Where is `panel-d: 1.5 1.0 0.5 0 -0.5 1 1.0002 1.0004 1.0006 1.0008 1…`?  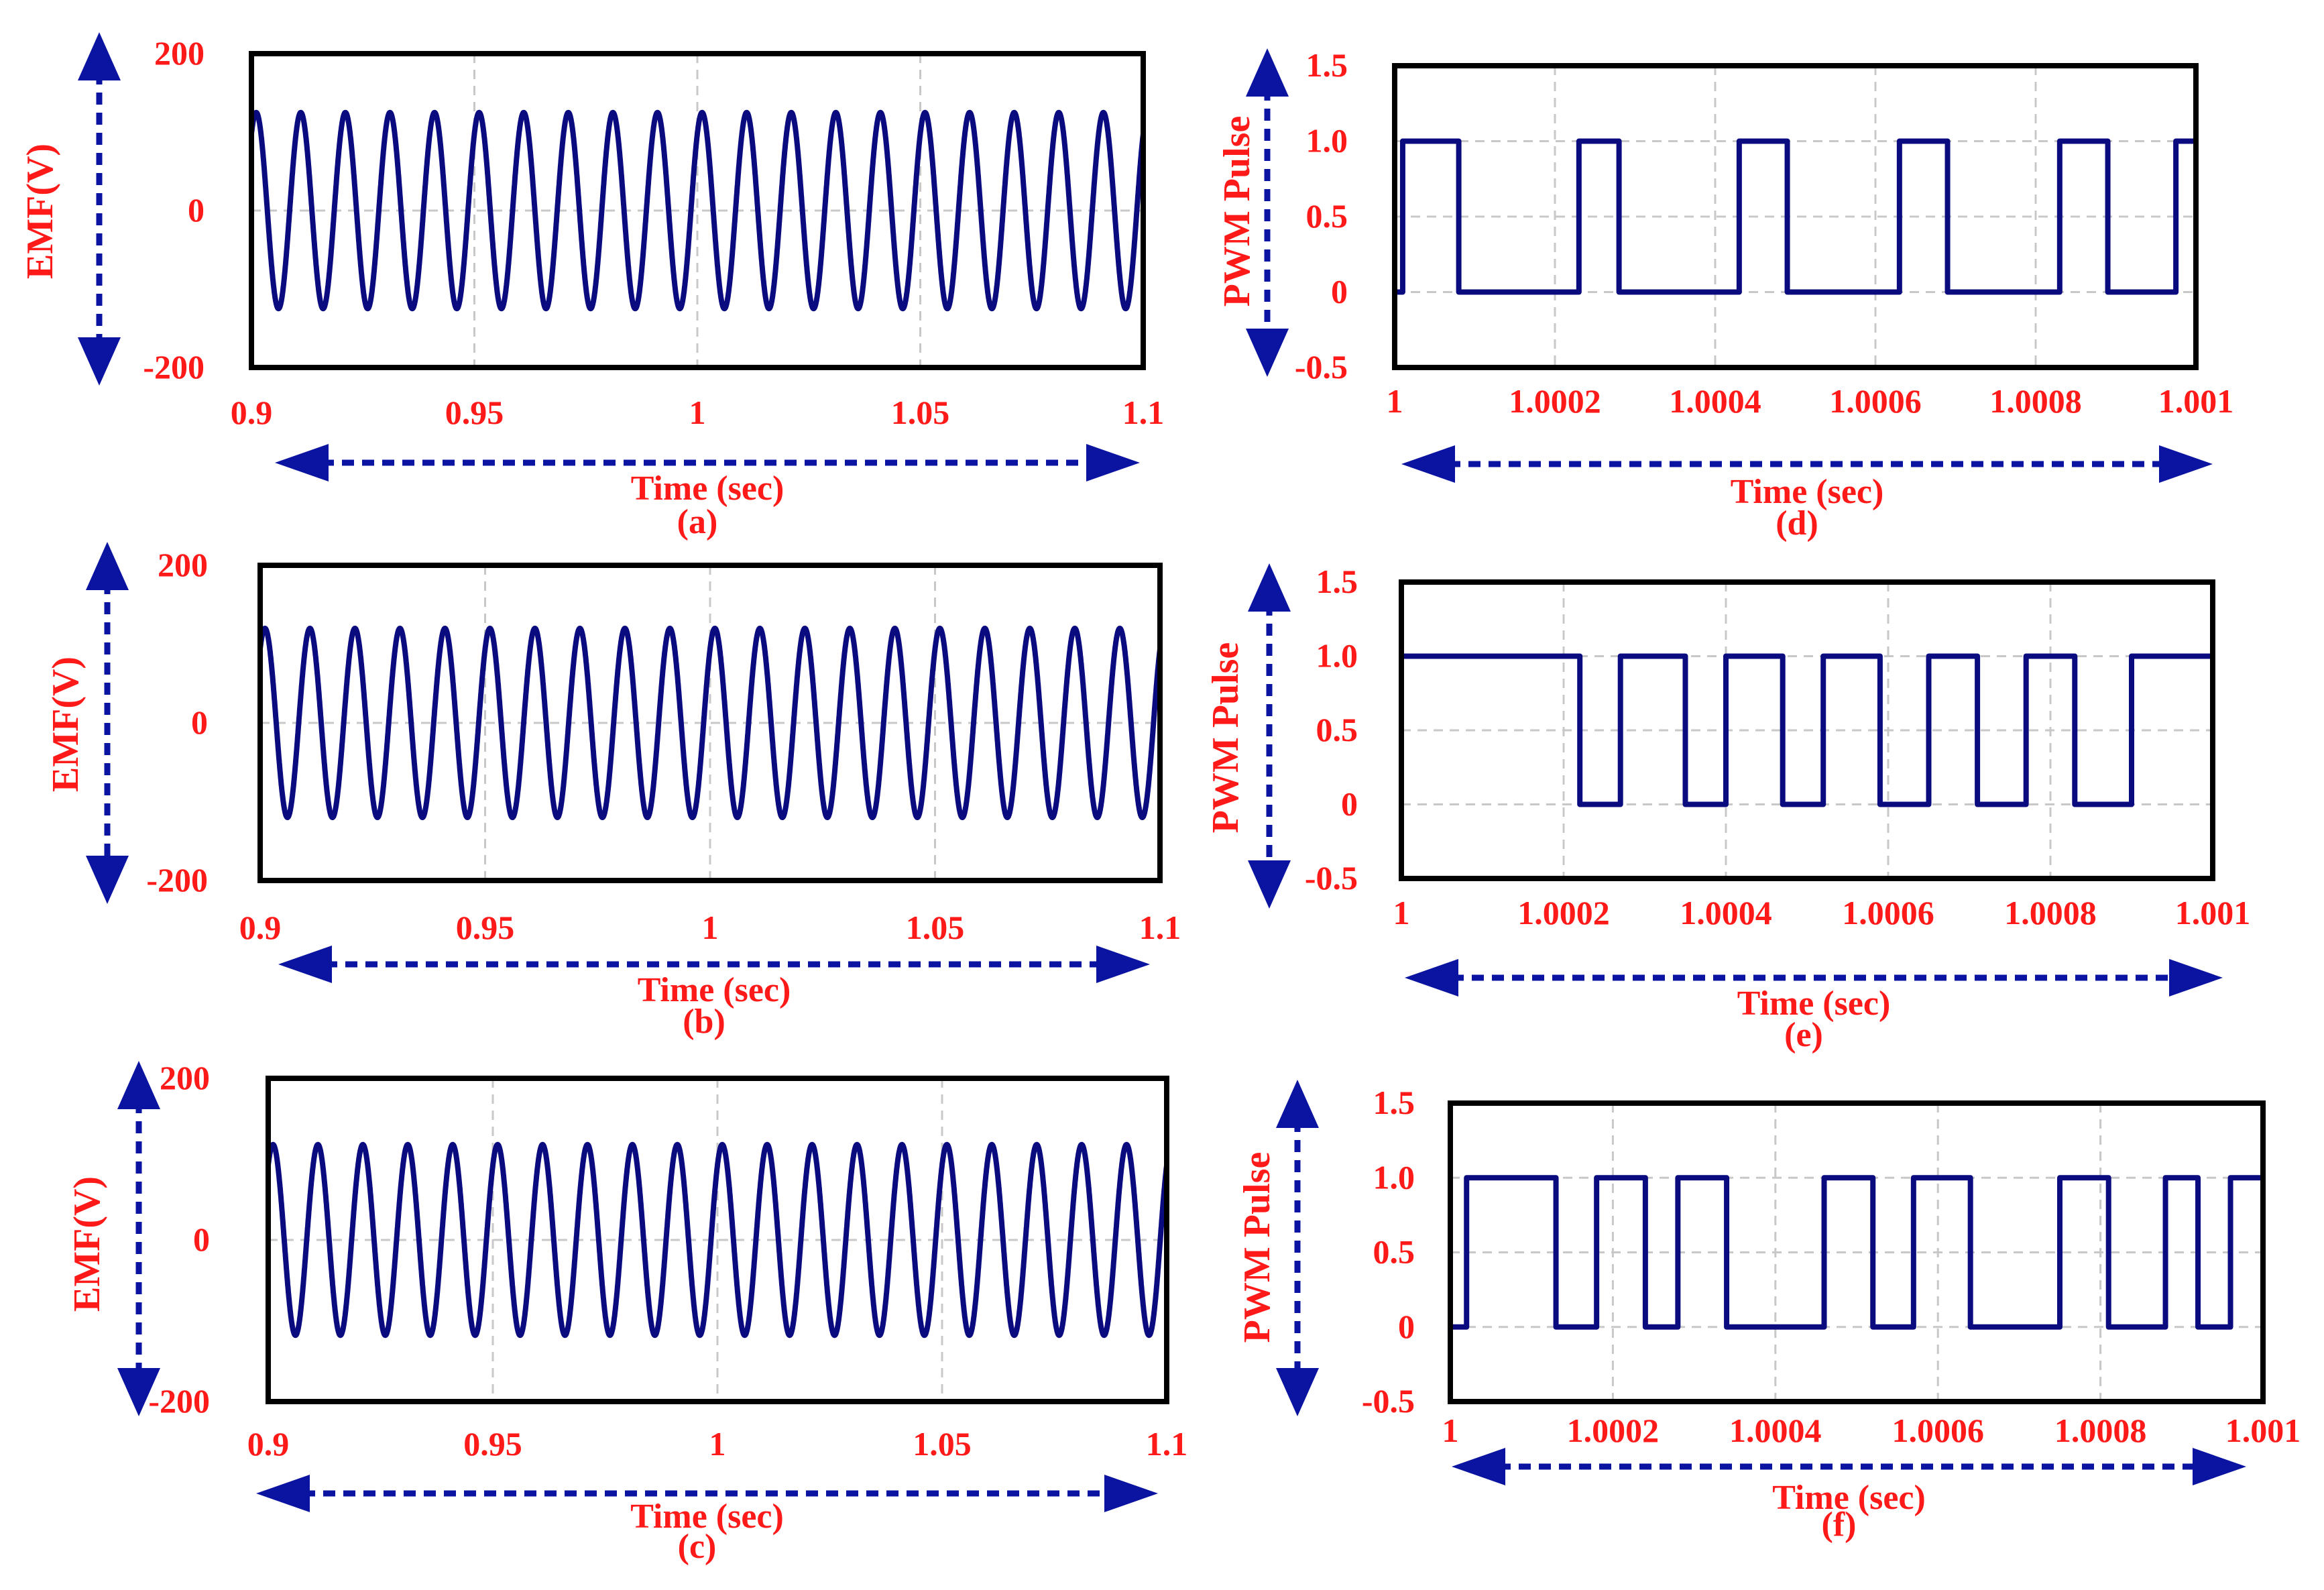
panel-d: 1.5 1.0 0.5 0 -0.5 1 1.0002 1.0004 1.0006 1.0008 1… is located at coordinates (1724, 295).